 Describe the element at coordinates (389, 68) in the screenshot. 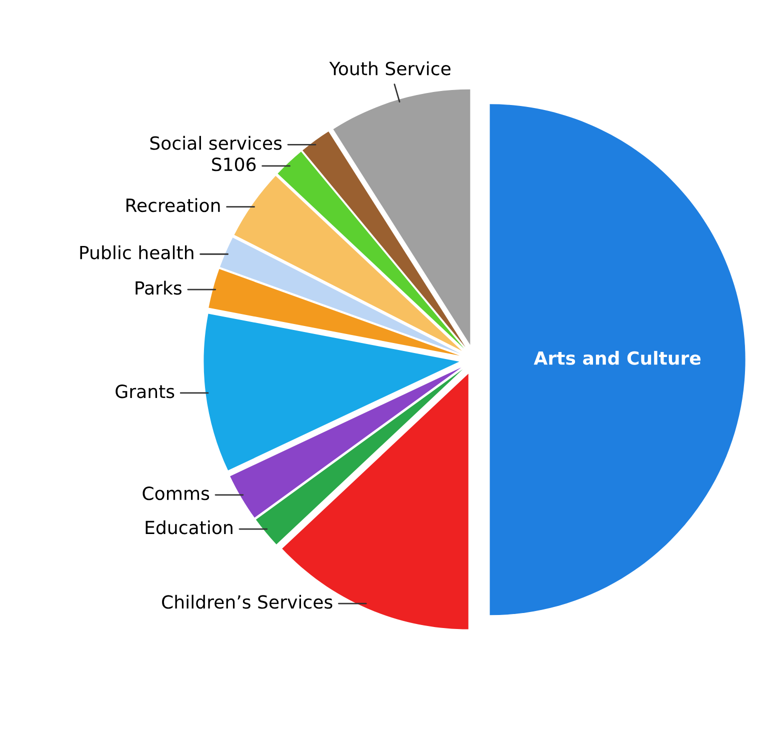

I see `slice-label: Youth Service` at that location.